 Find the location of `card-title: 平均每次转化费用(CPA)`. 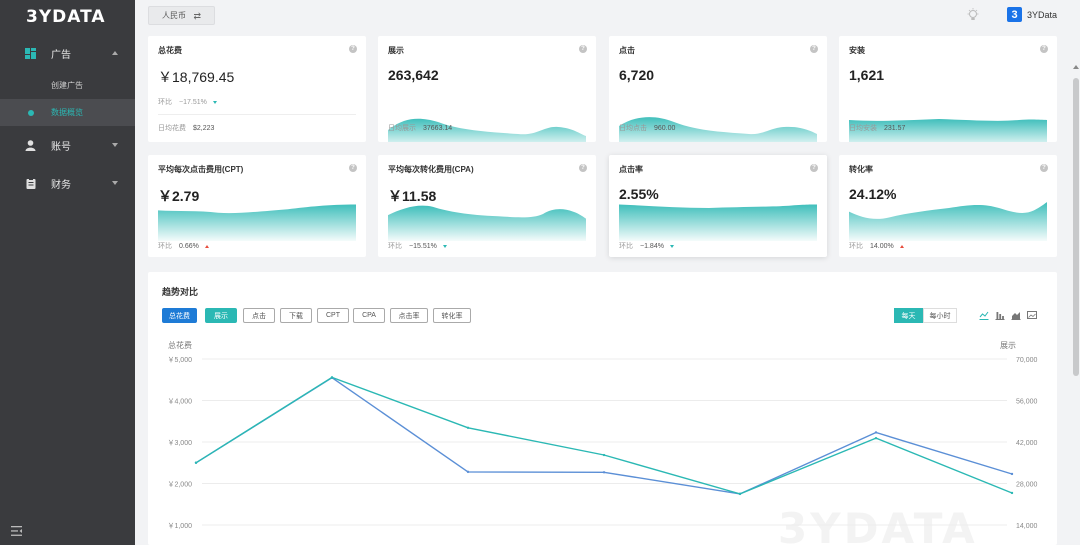

card-title: 平均每次转化费用(CPA) is located at coordinates (431, 169).